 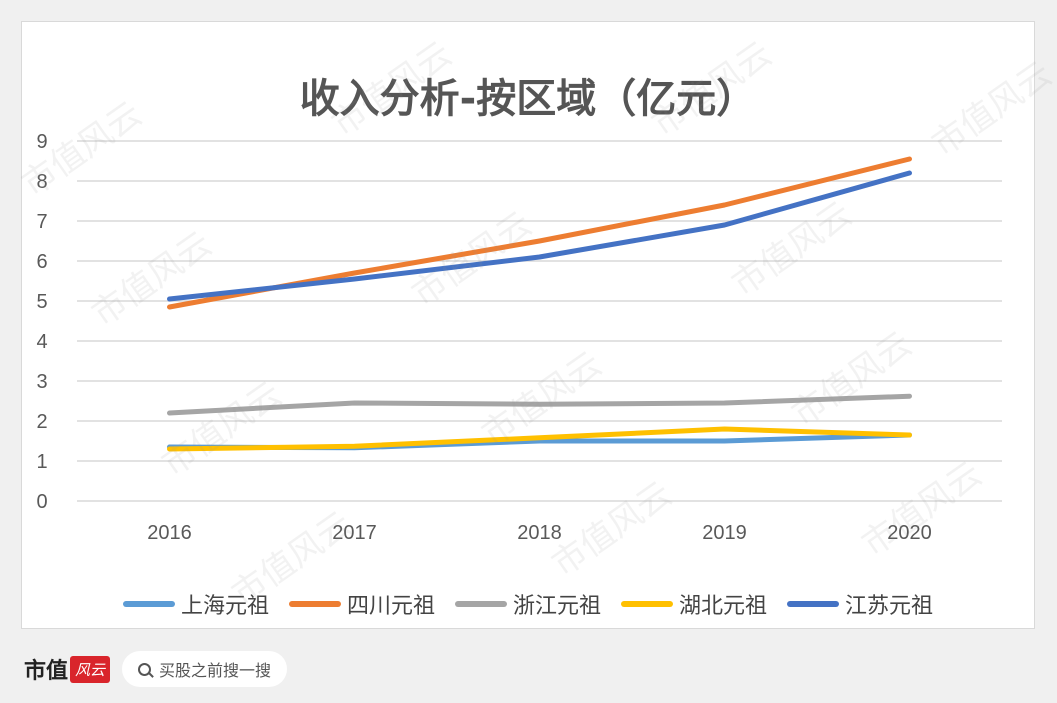 What do you see at coordinates (41, 222) in the screenshot?
I see `y-tick-label: 7` at bounding box center [41, 222].